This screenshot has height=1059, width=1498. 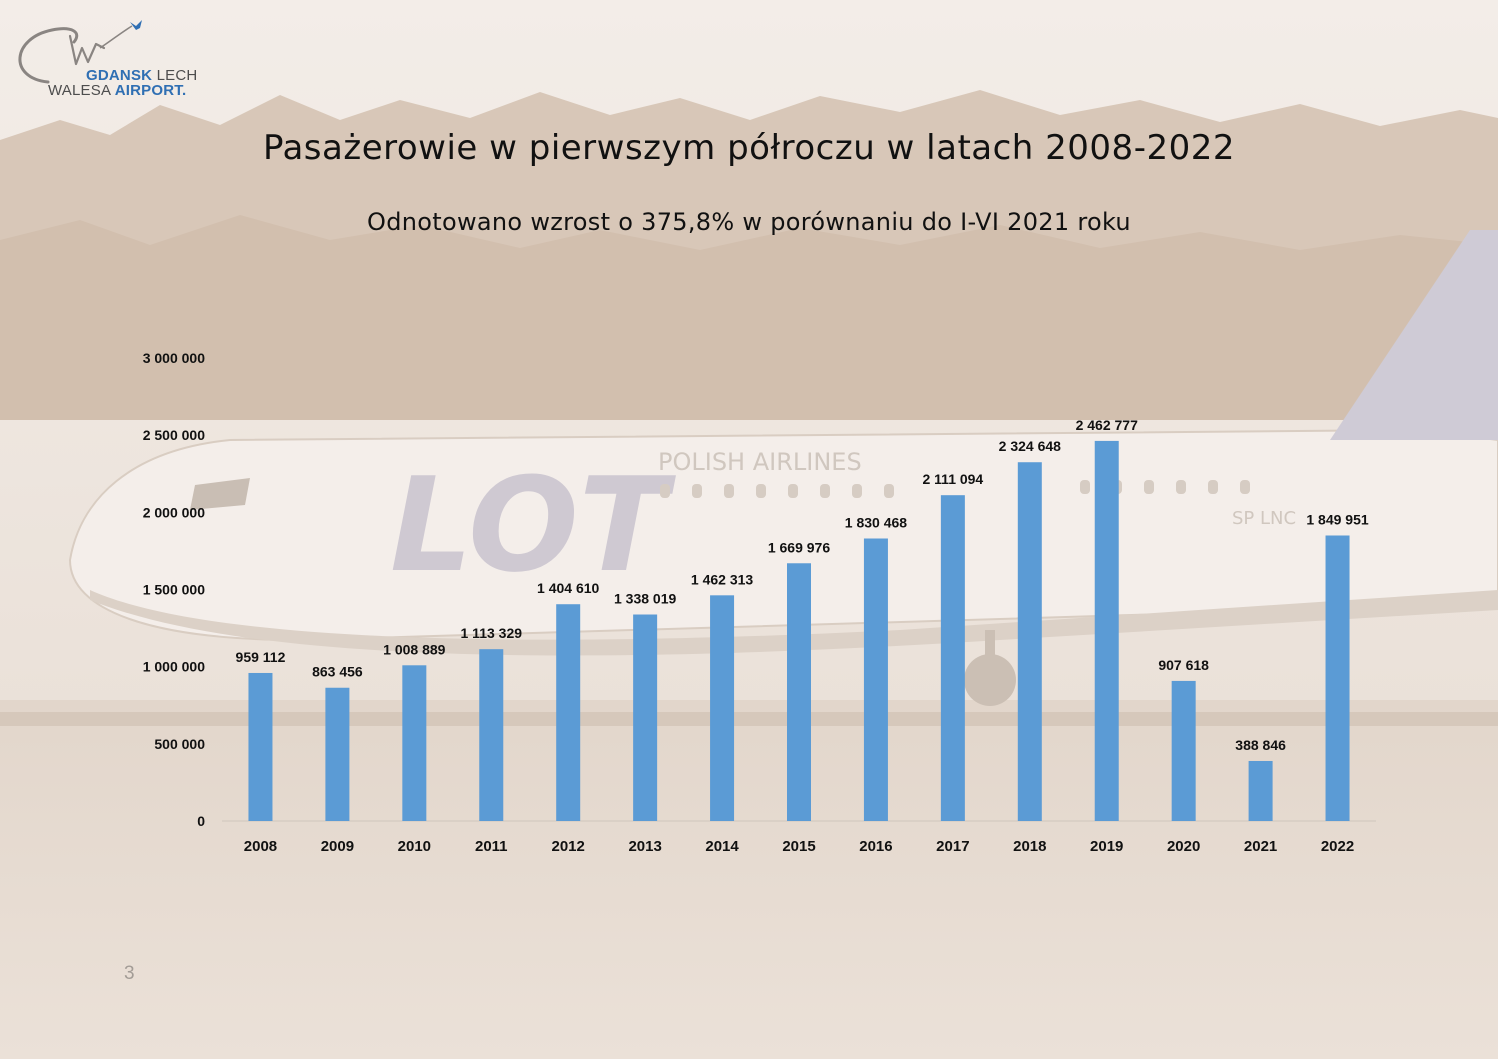 I want to click on data-label-2018: 2 324 648, so click(x=1030, y=446).